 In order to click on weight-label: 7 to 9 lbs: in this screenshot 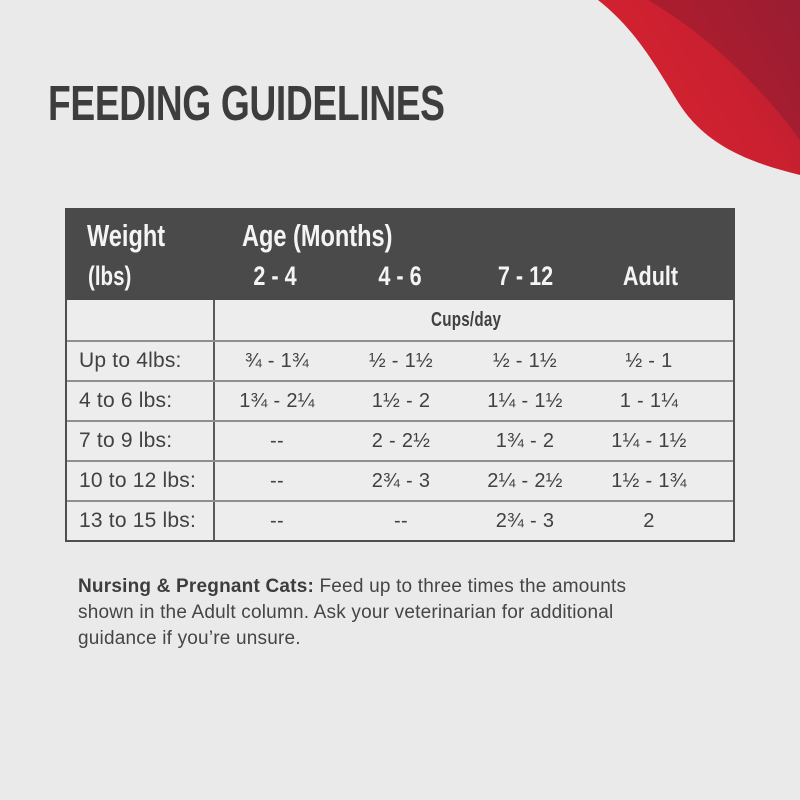, I will do `click(126, 440)`.